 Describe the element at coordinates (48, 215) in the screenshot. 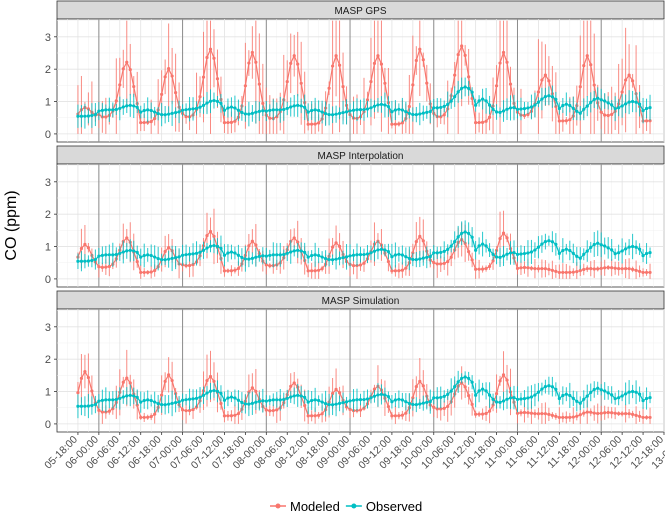

I see `y-tick-label: 2` at that location.